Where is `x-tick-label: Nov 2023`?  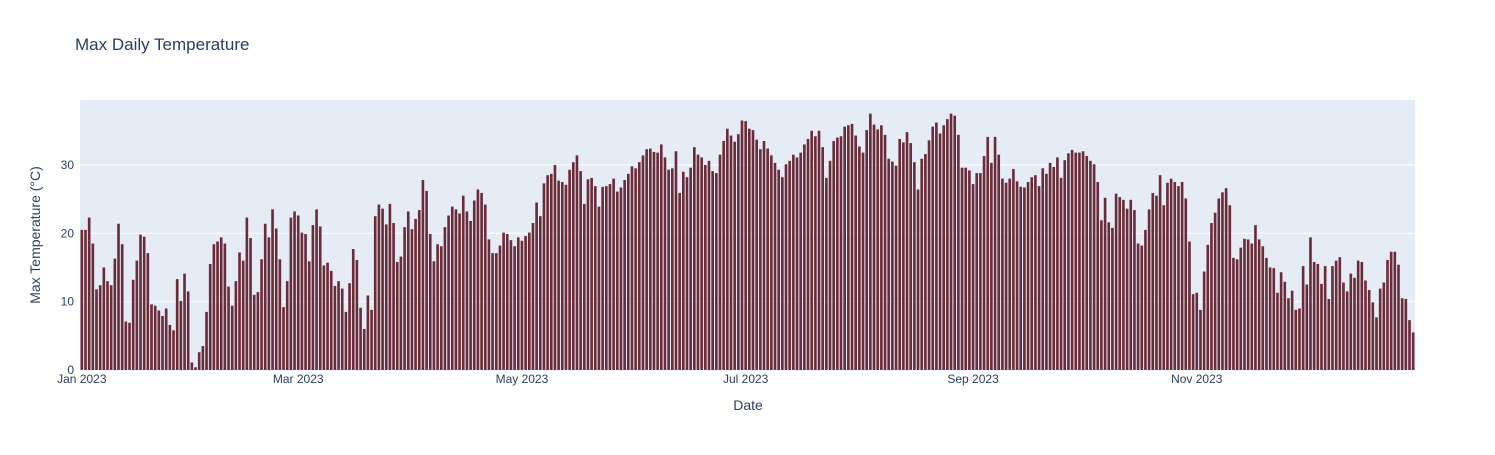
x-tick-label: Nov 2023 is located at coordinates (1197, 379).